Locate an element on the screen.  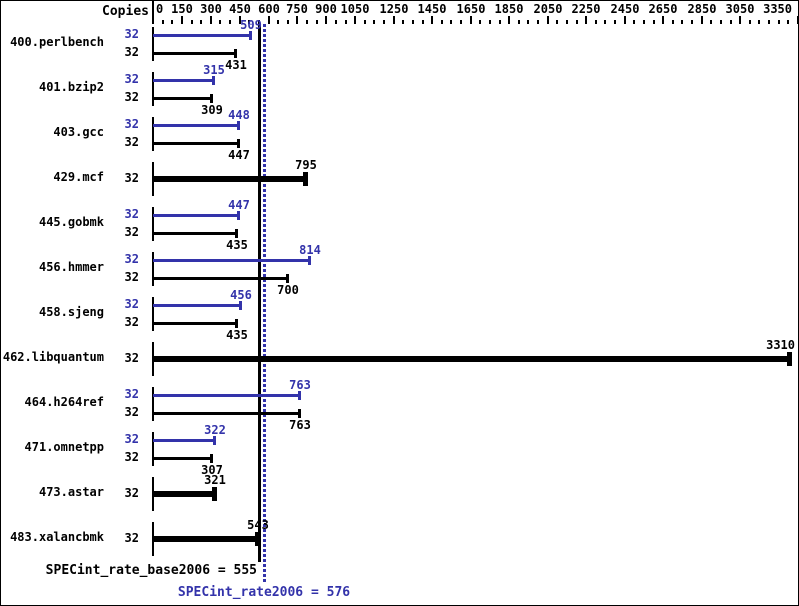
axis-tick-label: 2650 is located at coordinates (663, 9).